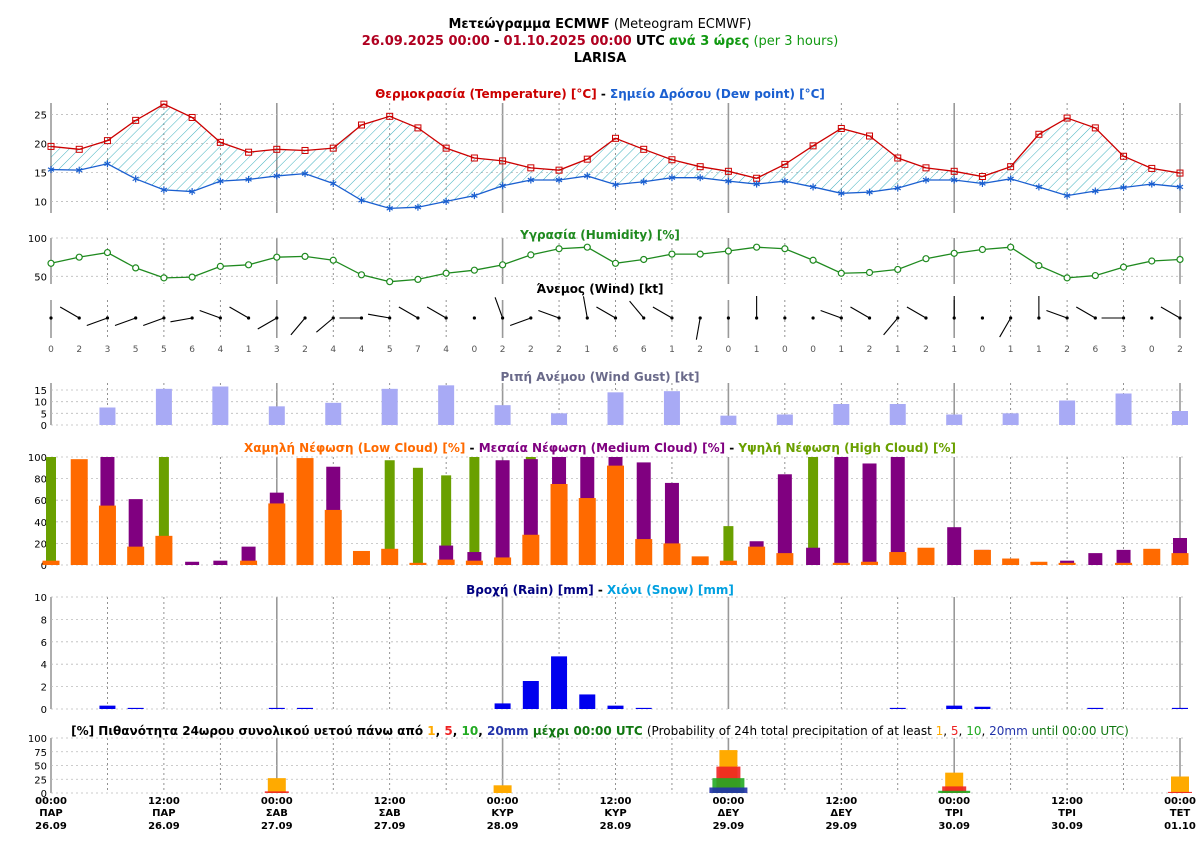 This screenshot has height=851, width=1200. What do you see at coordinates (599, 235) in the screenshot?
I see `humidity-title: Υγρασία (Humidity) [%]` at bounding box center [599, 235].